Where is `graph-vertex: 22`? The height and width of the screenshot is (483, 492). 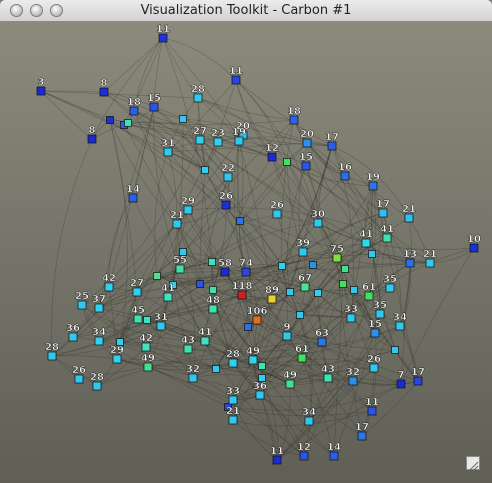 graph-vertex: 22 is located at coordinates (228, 172).